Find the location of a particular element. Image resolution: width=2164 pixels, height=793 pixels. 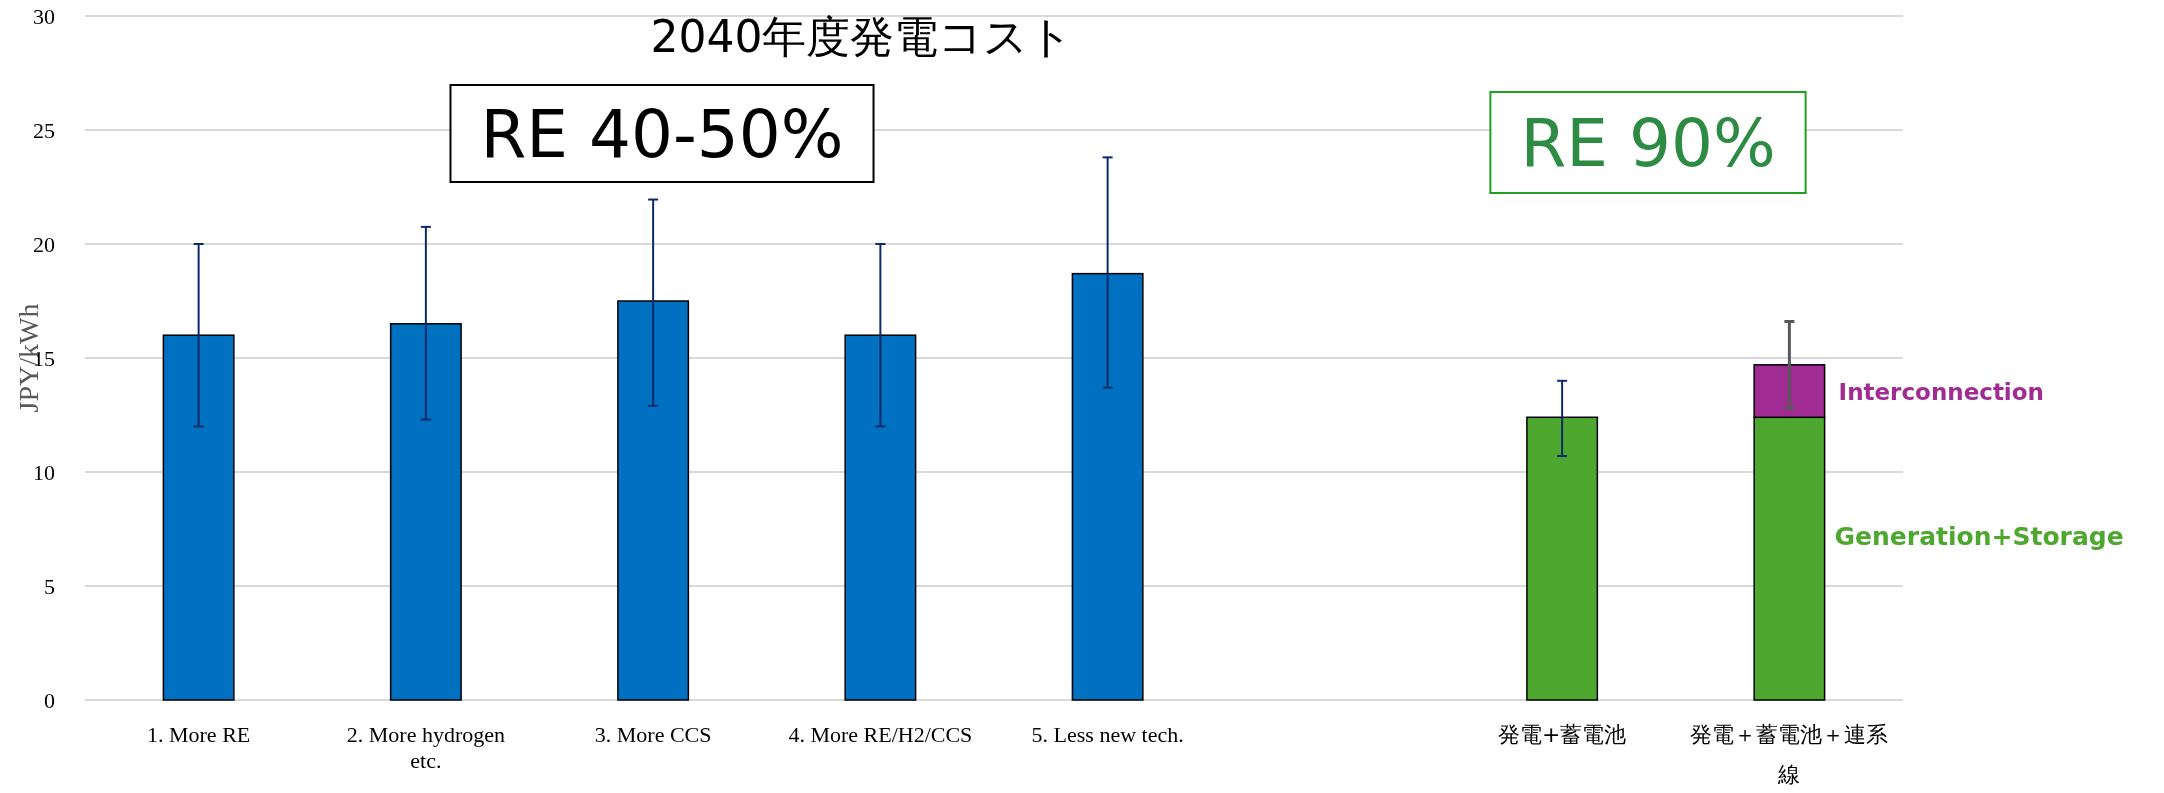

x-tick-label: 5. Less new tech. is located at coordinates (1107, 734).